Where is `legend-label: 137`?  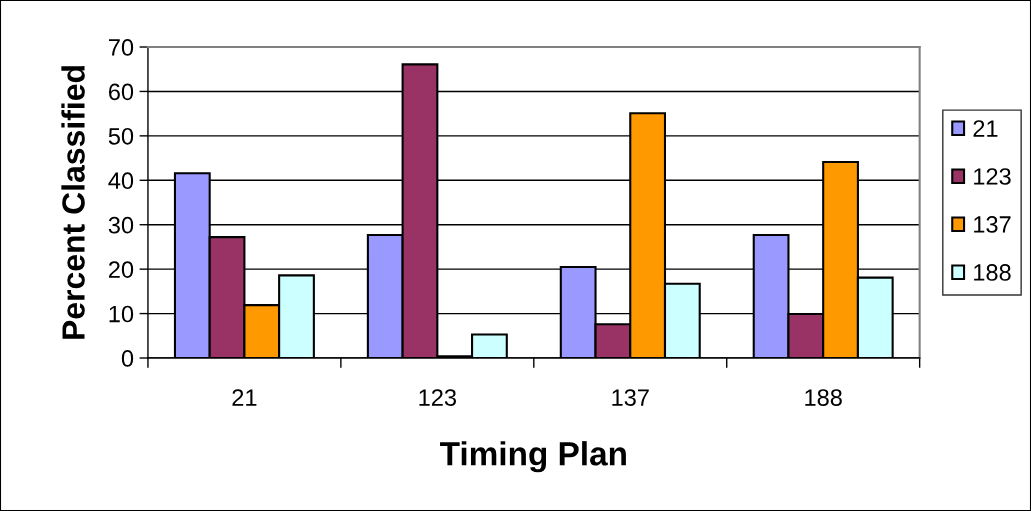 legend-label: 137 is located at coordinates (992, 224).